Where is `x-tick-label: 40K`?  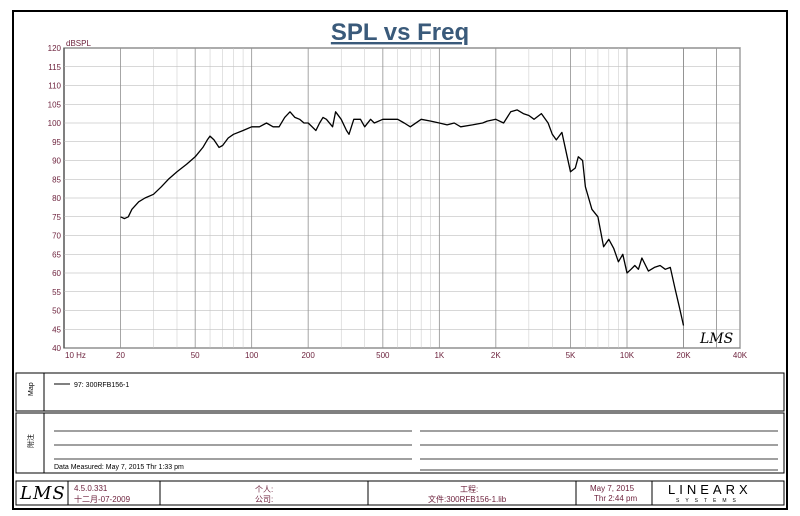
x-tick-label: 40K is located at coordinates (740, 355).